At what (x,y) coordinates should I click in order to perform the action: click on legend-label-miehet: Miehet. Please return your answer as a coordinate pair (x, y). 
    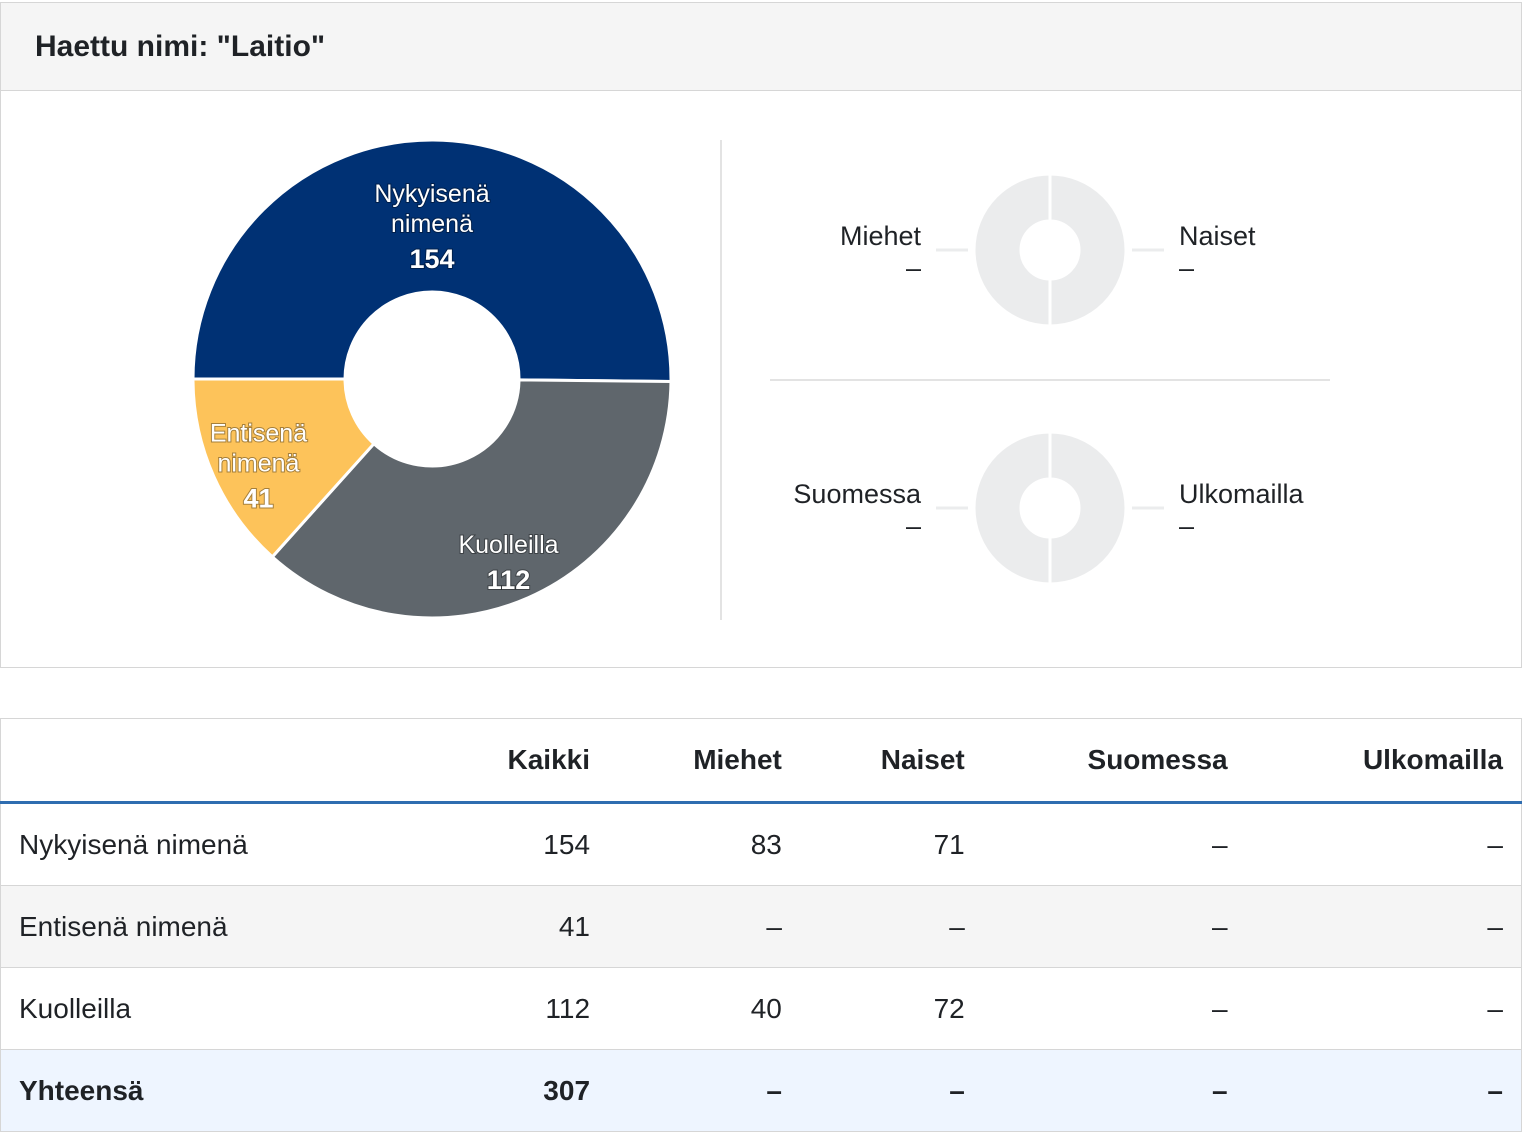
    Looking at the image, I should click on (881, 236).